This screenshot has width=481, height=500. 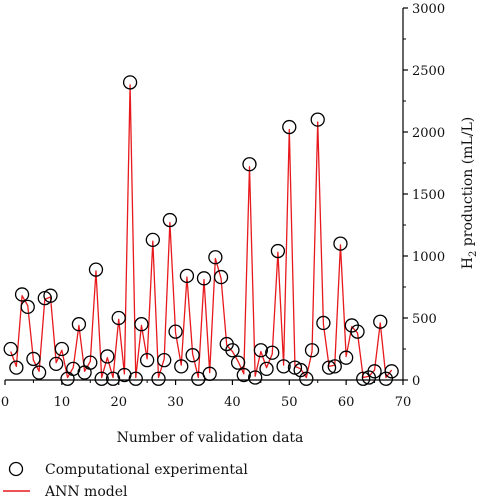 What do you see at coordinates (232, 402) in the screenshot?
I see `x-tick-label: 40` at bounding box center [232, 402].